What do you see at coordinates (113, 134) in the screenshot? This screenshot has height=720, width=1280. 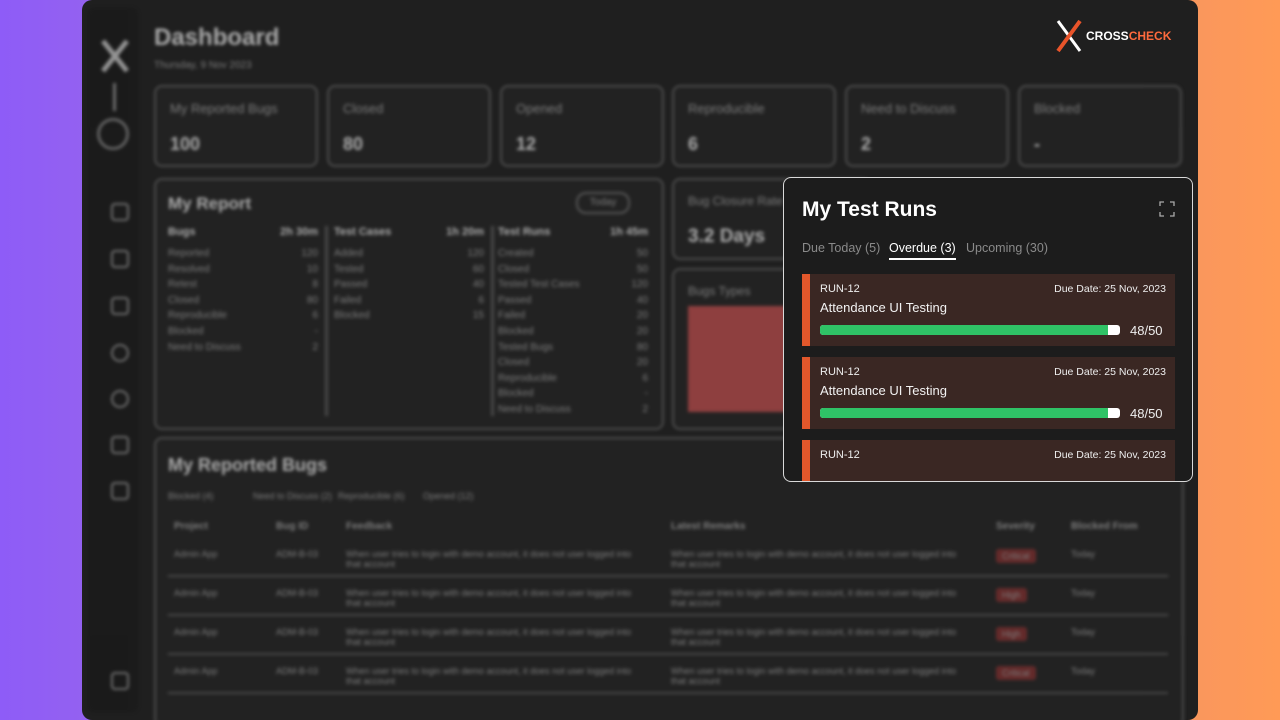 I see `avatar` at bounding box center [113, 134].